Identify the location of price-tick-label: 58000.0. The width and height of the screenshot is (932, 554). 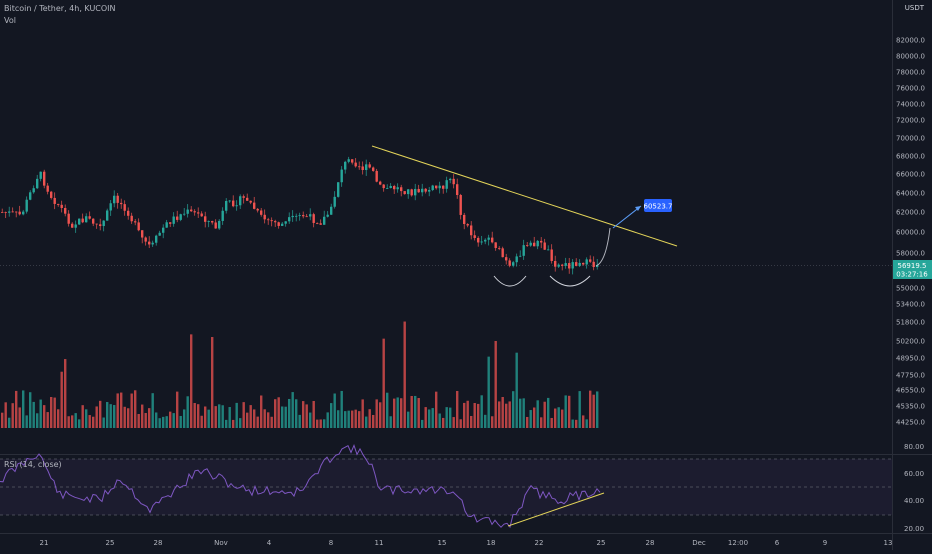
(910, 254).